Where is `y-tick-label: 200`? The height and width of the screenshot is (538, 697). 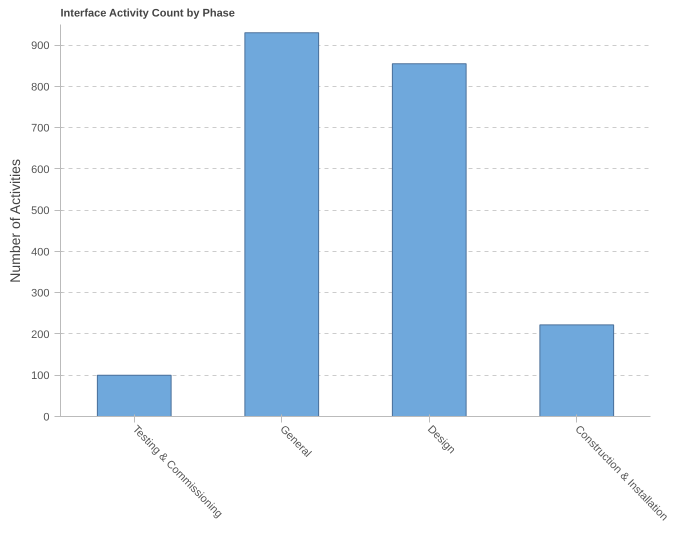 y-tick-label: 200 is located at coordinates (40, 334).